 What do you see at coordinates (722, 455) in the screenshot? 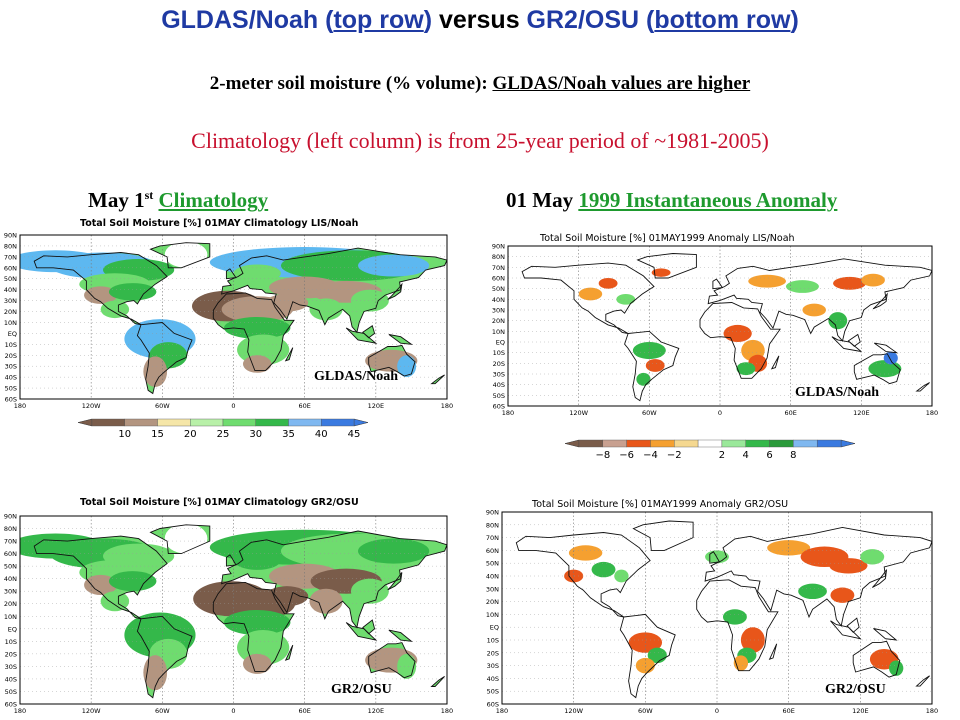
I see `colorbar-tick-label: 2` at bounding box center [722, 455].